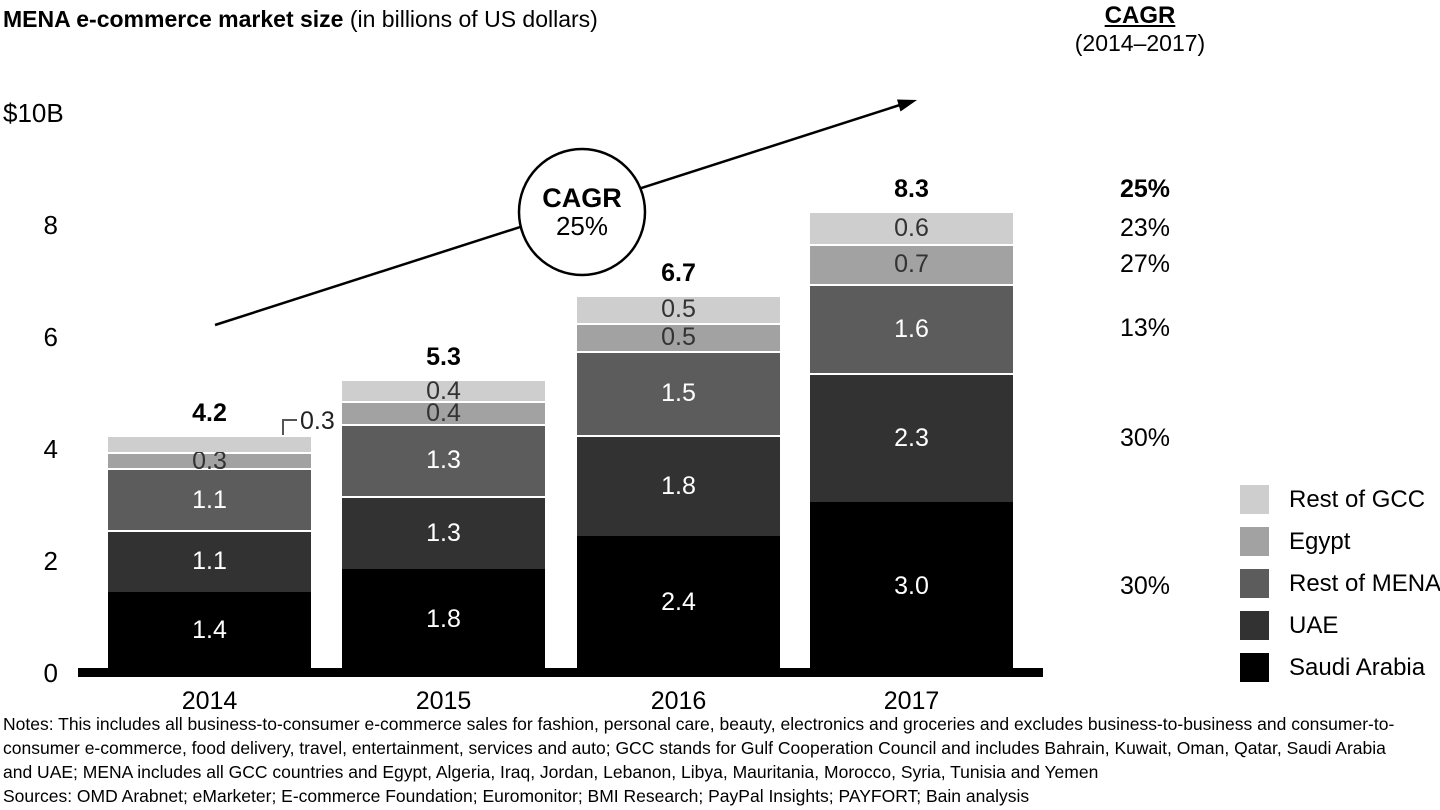  What do you see at coordinates (582, 226) in the screenshot?
I see `cagr-annotation-value: 25%` at bounding box center [582, 226].